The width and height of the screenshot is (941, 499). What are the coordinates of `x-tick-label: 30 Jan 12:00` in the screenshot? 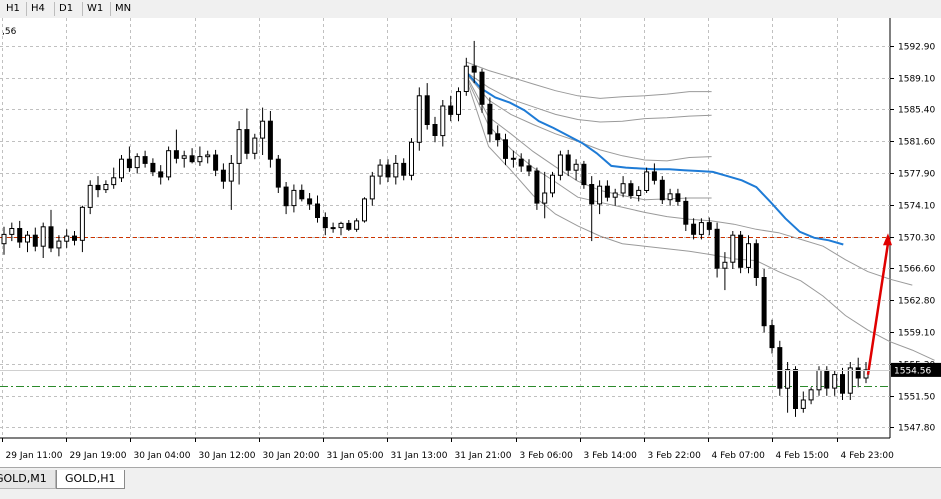 It's located at (227, 456).